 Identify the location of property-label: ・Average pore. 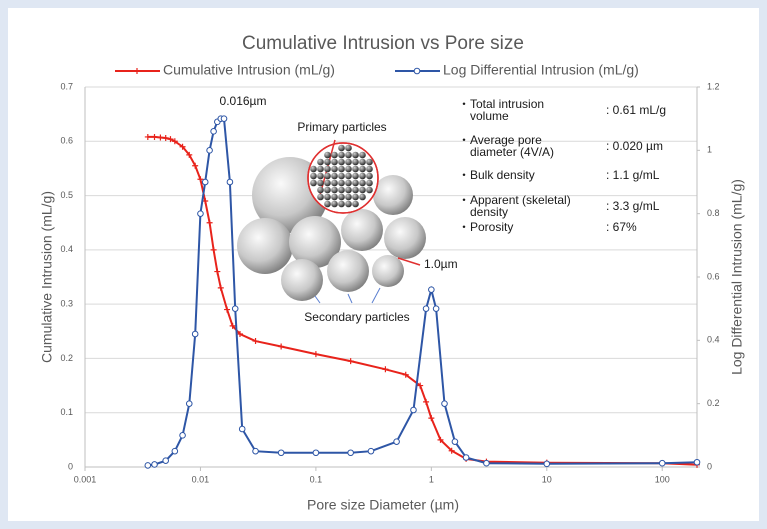
(500, 140).